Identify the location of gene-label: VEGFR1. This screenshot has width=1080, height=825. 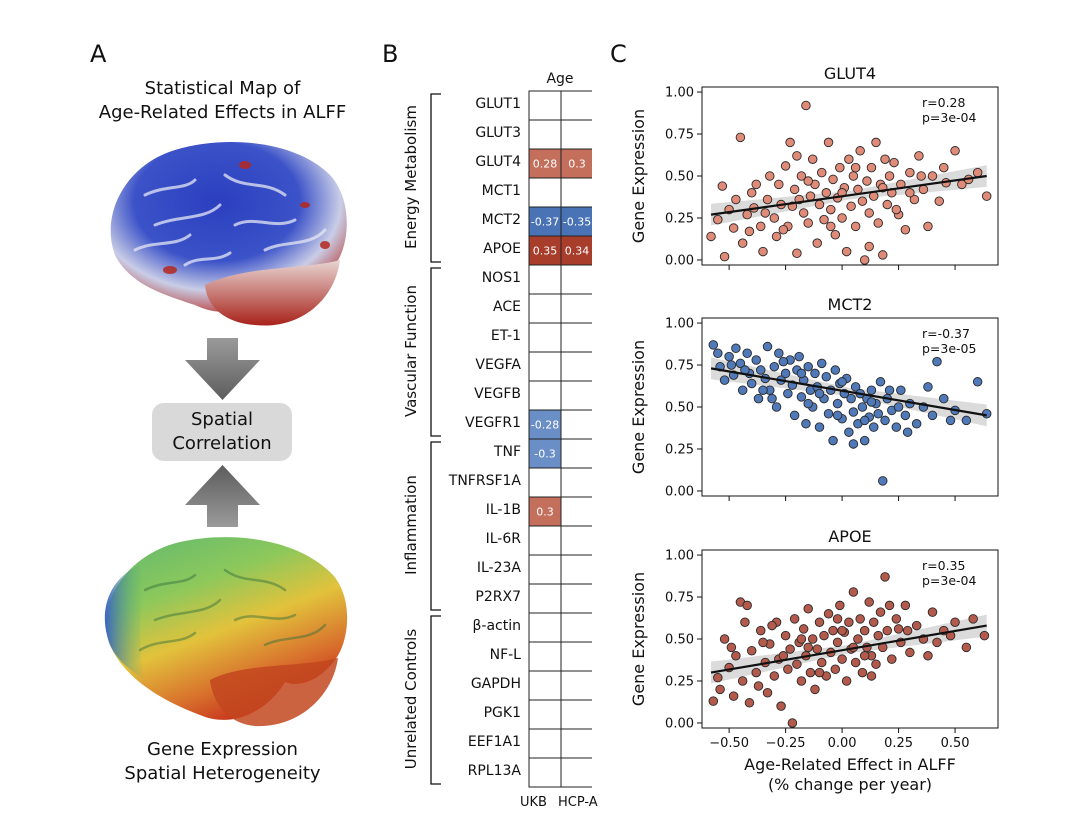
(493, 423).